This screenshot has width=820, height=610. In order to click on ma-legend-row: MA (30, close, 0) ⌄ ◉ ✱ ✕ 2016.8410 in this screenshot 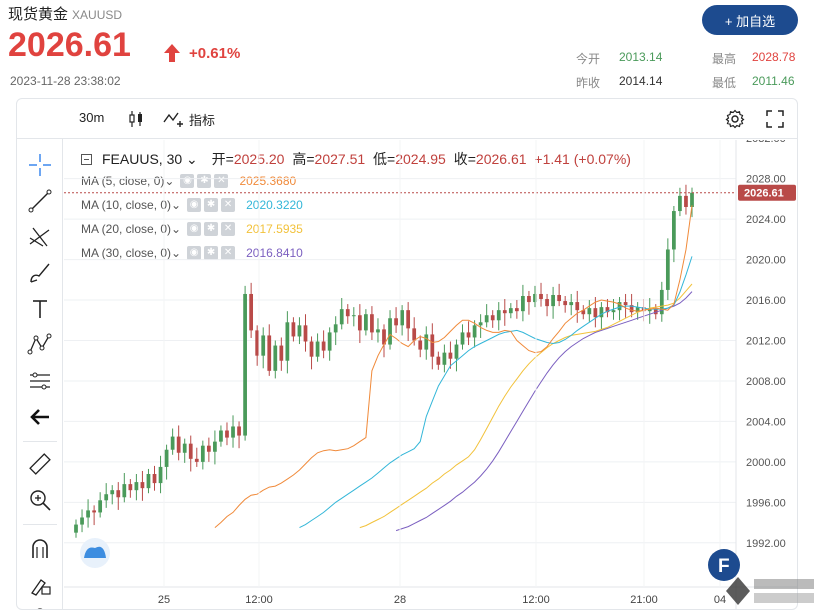, I will do `click(192, 253)`.